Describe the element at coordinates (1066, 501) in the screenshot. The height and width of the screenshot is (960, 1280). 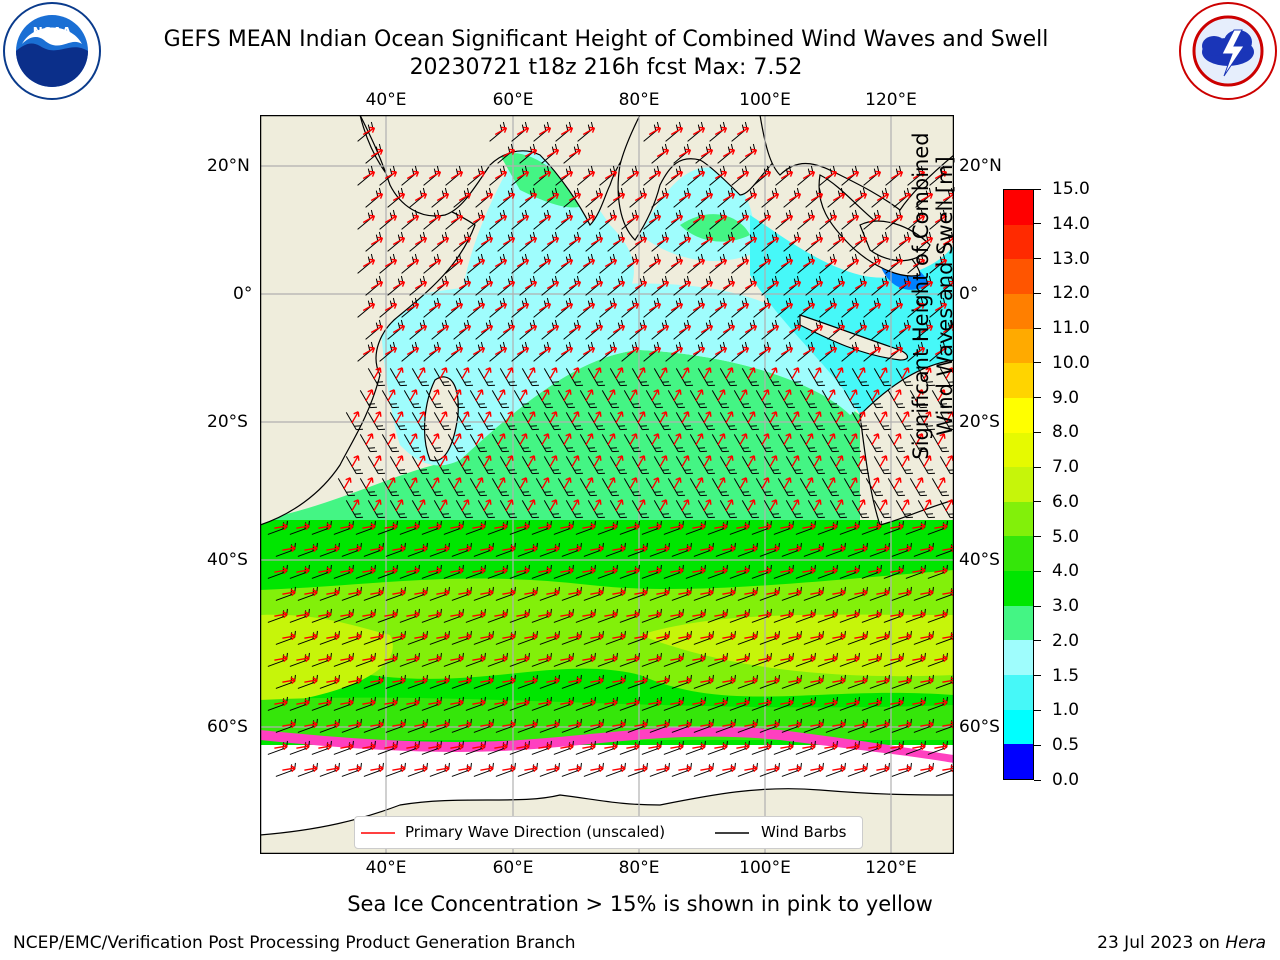
I see `colorbar-tick-label: 6.0` at that location.